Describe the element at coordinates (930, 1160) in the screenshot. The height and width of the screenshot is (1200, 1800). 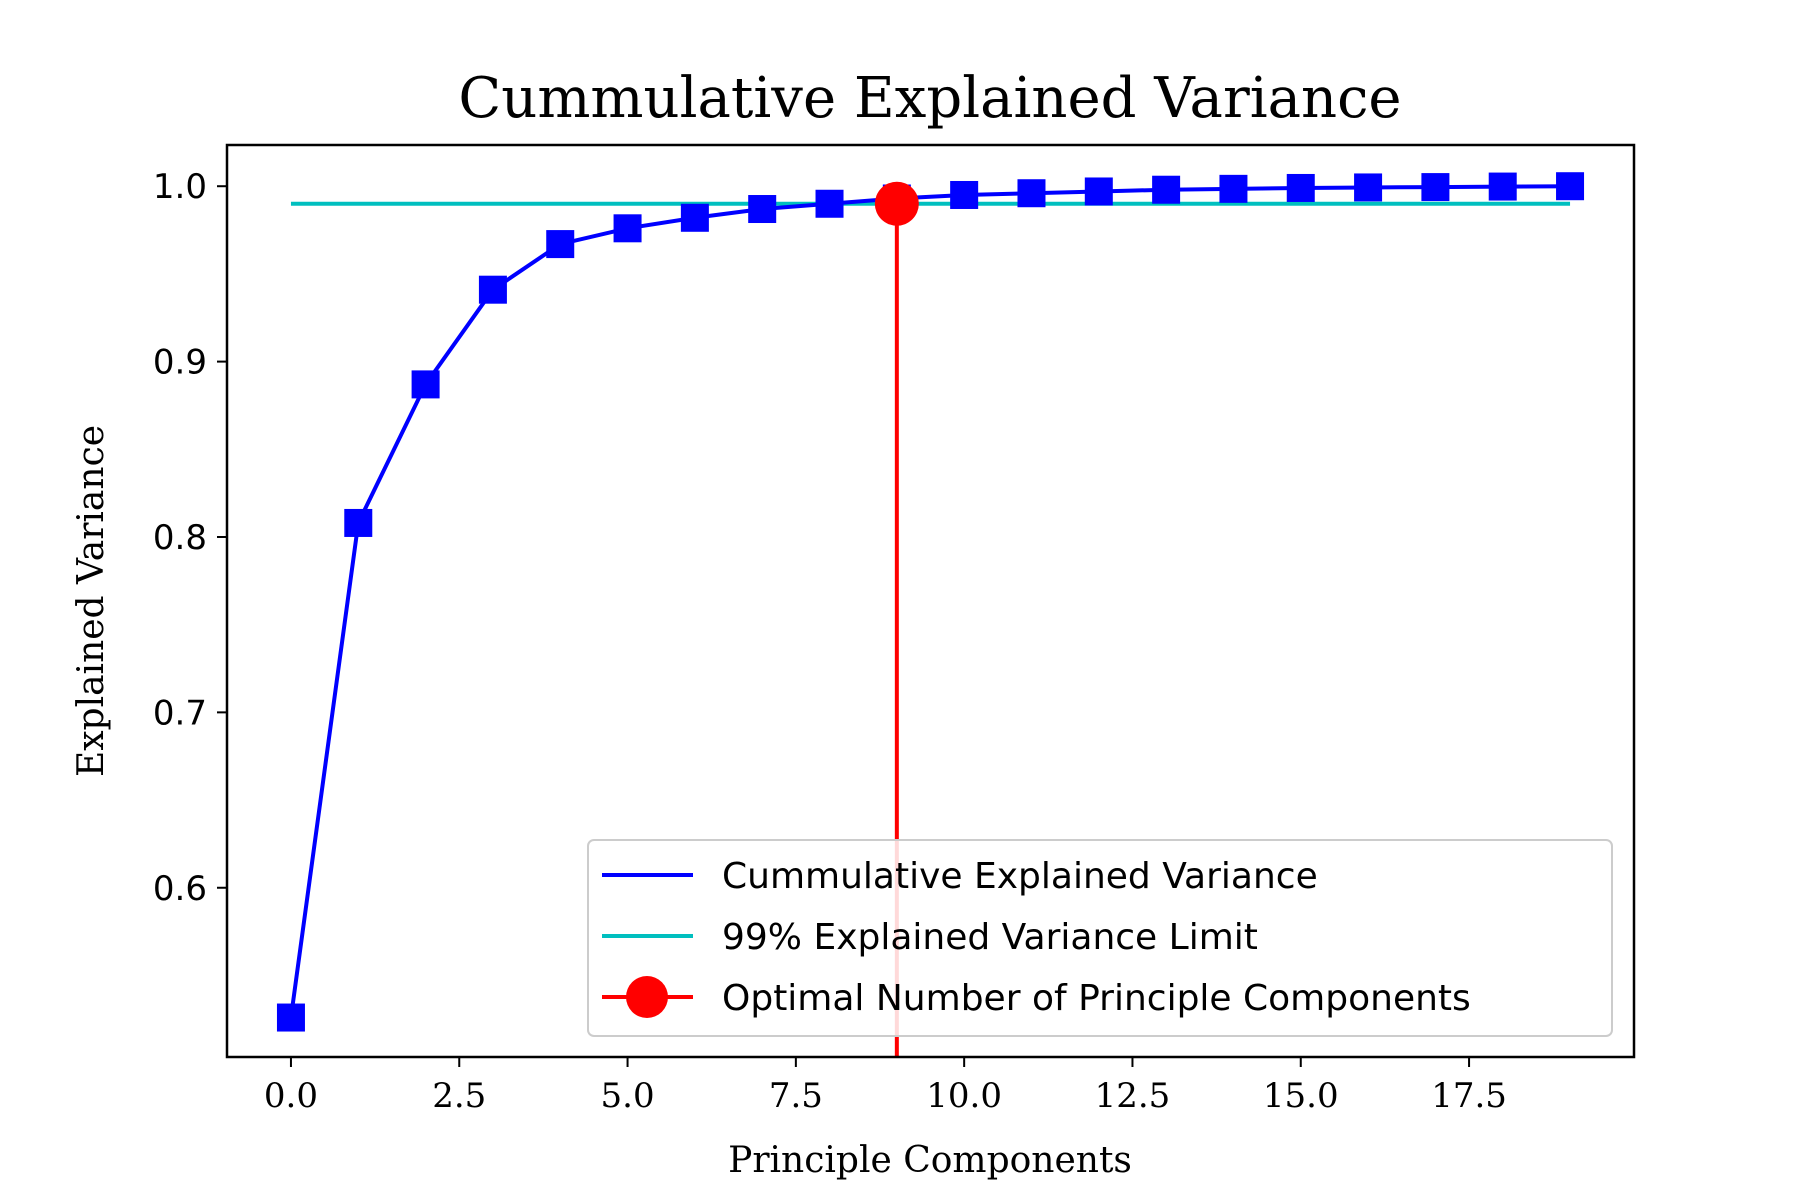
I see `x-axis-label: Principle Components` at that location.